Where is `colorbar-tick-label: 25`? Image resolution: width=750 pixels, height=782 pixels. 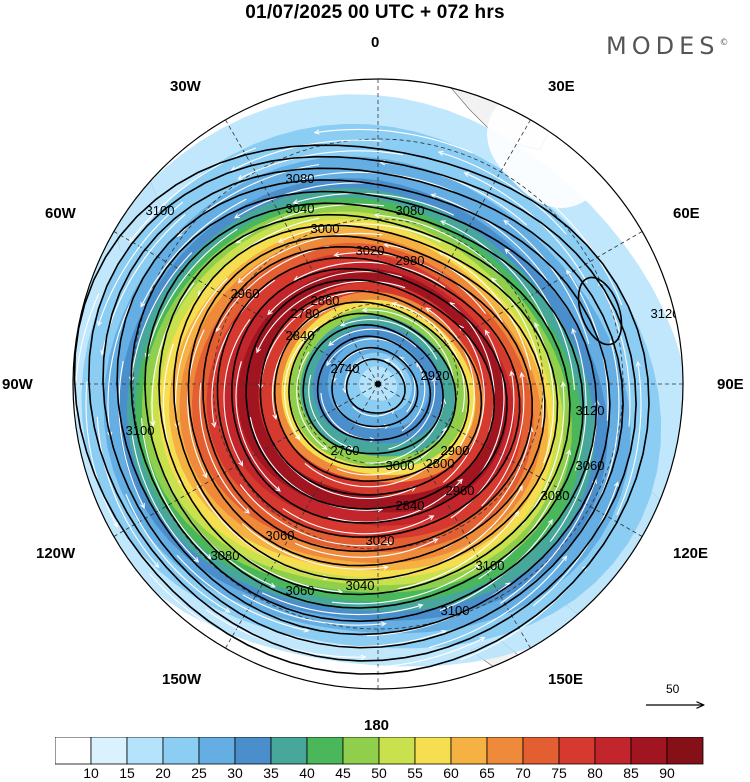
colorbar-tick-label: 25 is located at coordinates (199, 773).